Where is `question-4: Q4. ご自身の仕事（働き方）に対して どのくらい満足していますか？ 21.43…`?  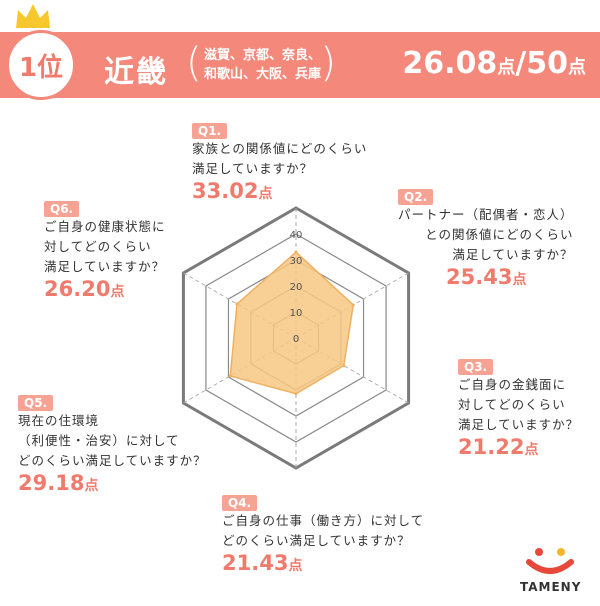 question-4: Q4. ご自身の仕事（働き方）に対して どのくらい満足していますか？ 21.43… is located at coordinates (323, 533).